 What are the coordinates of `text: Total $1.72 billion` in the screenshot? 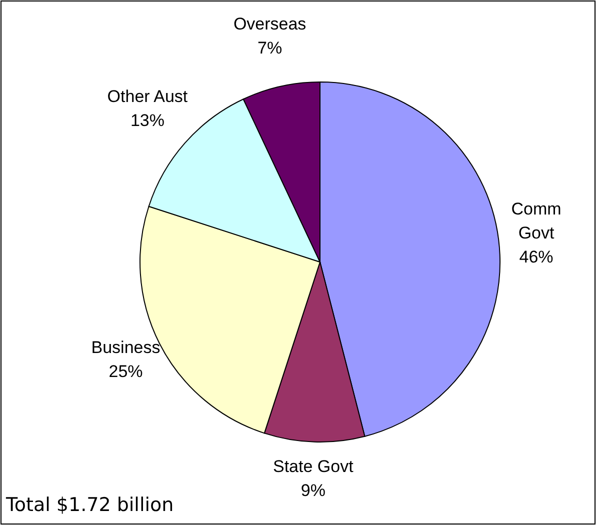 It's located at (89, 505).